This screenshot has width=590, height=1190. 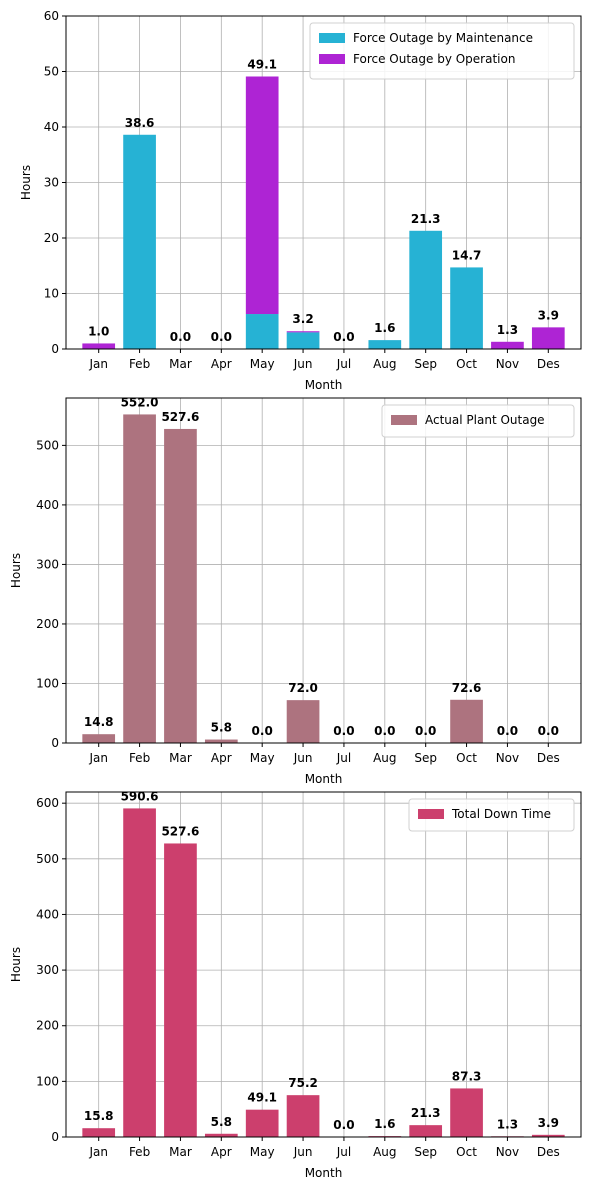 I want to click on data-label-jan: 15.8, so click(x=99, y=1116).